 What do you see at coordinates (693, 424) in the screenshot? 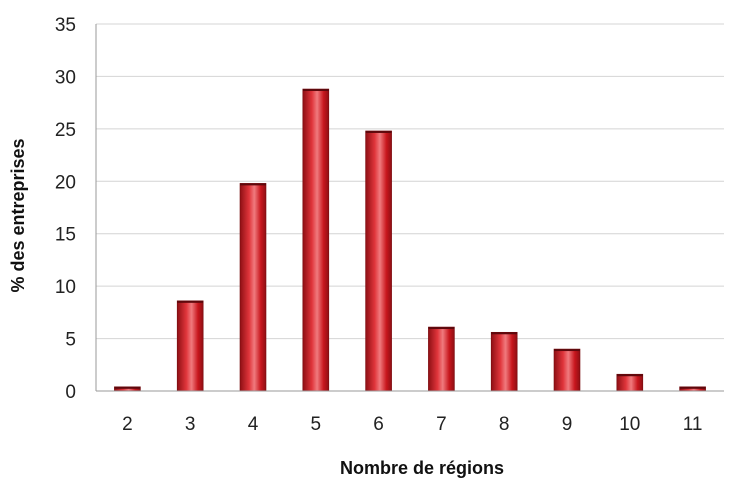
I see `x-tick-label: 11` at bounding box center [693, 424].